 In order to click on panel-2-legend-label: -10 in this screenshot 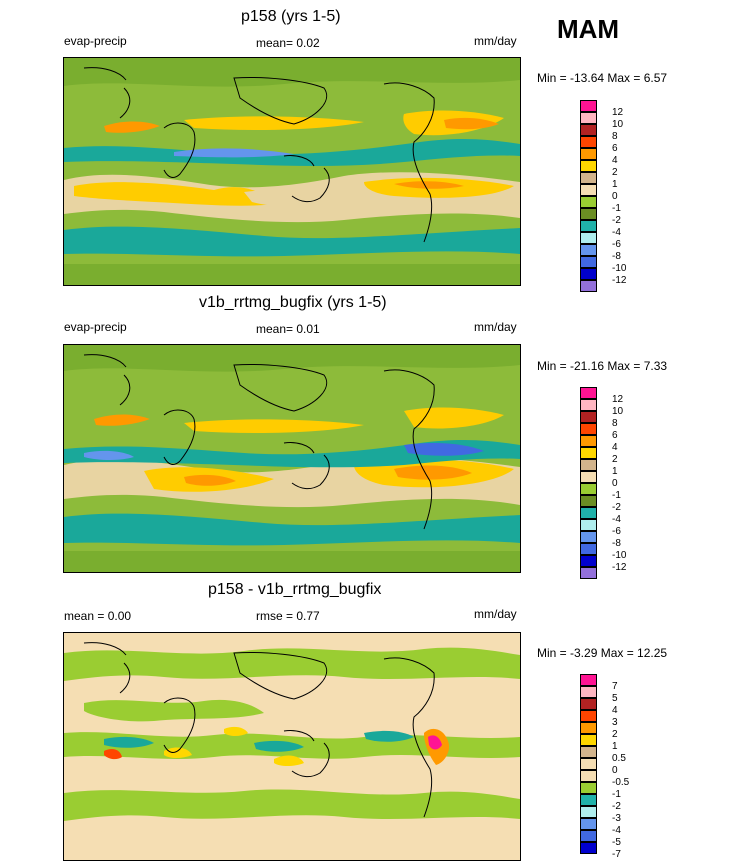, I will do `click(619, 555)`.